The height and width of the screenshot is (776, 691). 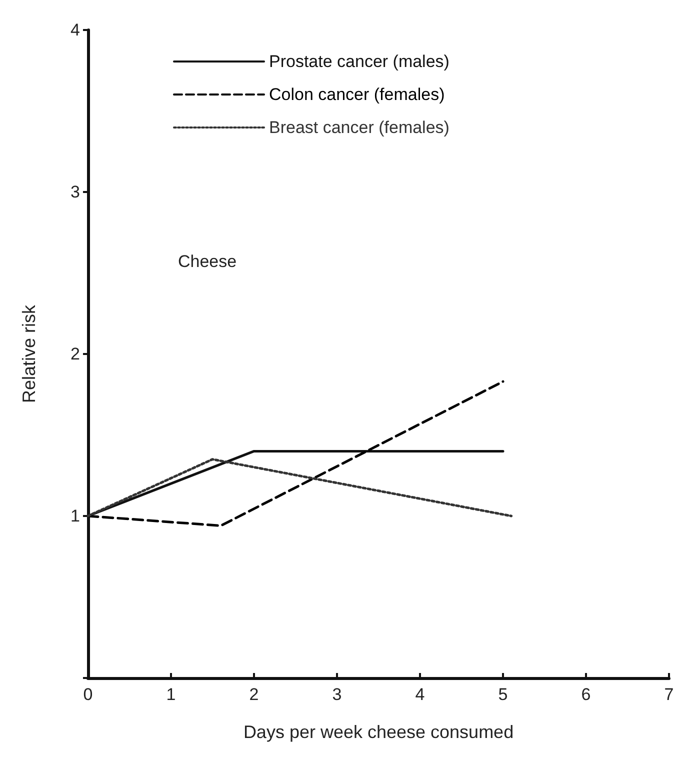 I want to click on x-tick-label: 2, so click(x=254, y=694).